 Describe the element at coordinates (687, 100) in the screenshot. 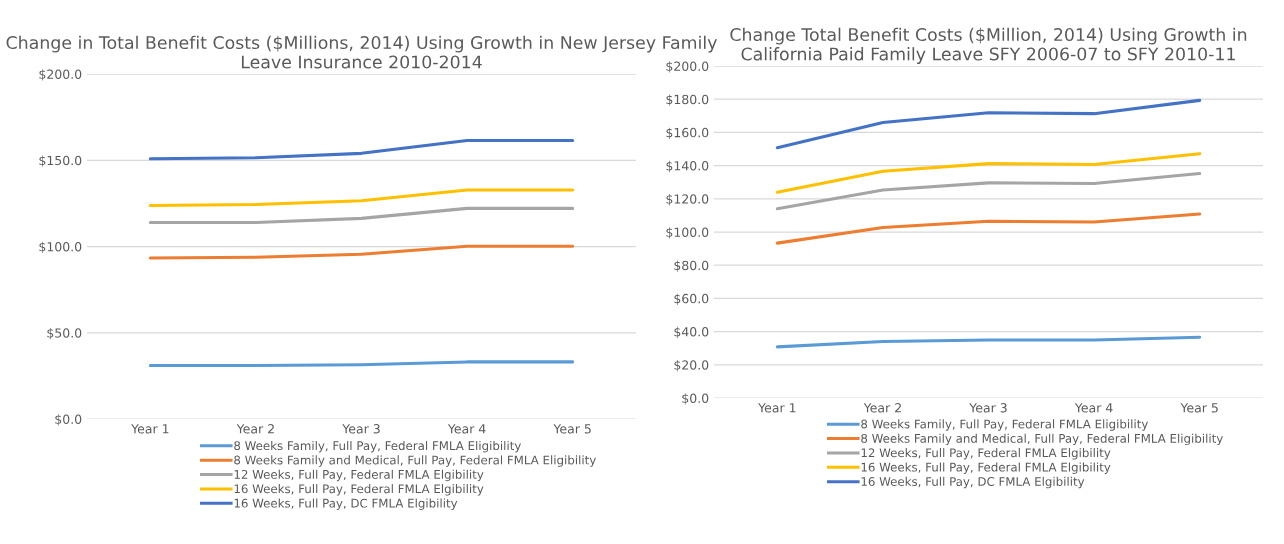

I see `y-tick-label: $180.0` at that location.